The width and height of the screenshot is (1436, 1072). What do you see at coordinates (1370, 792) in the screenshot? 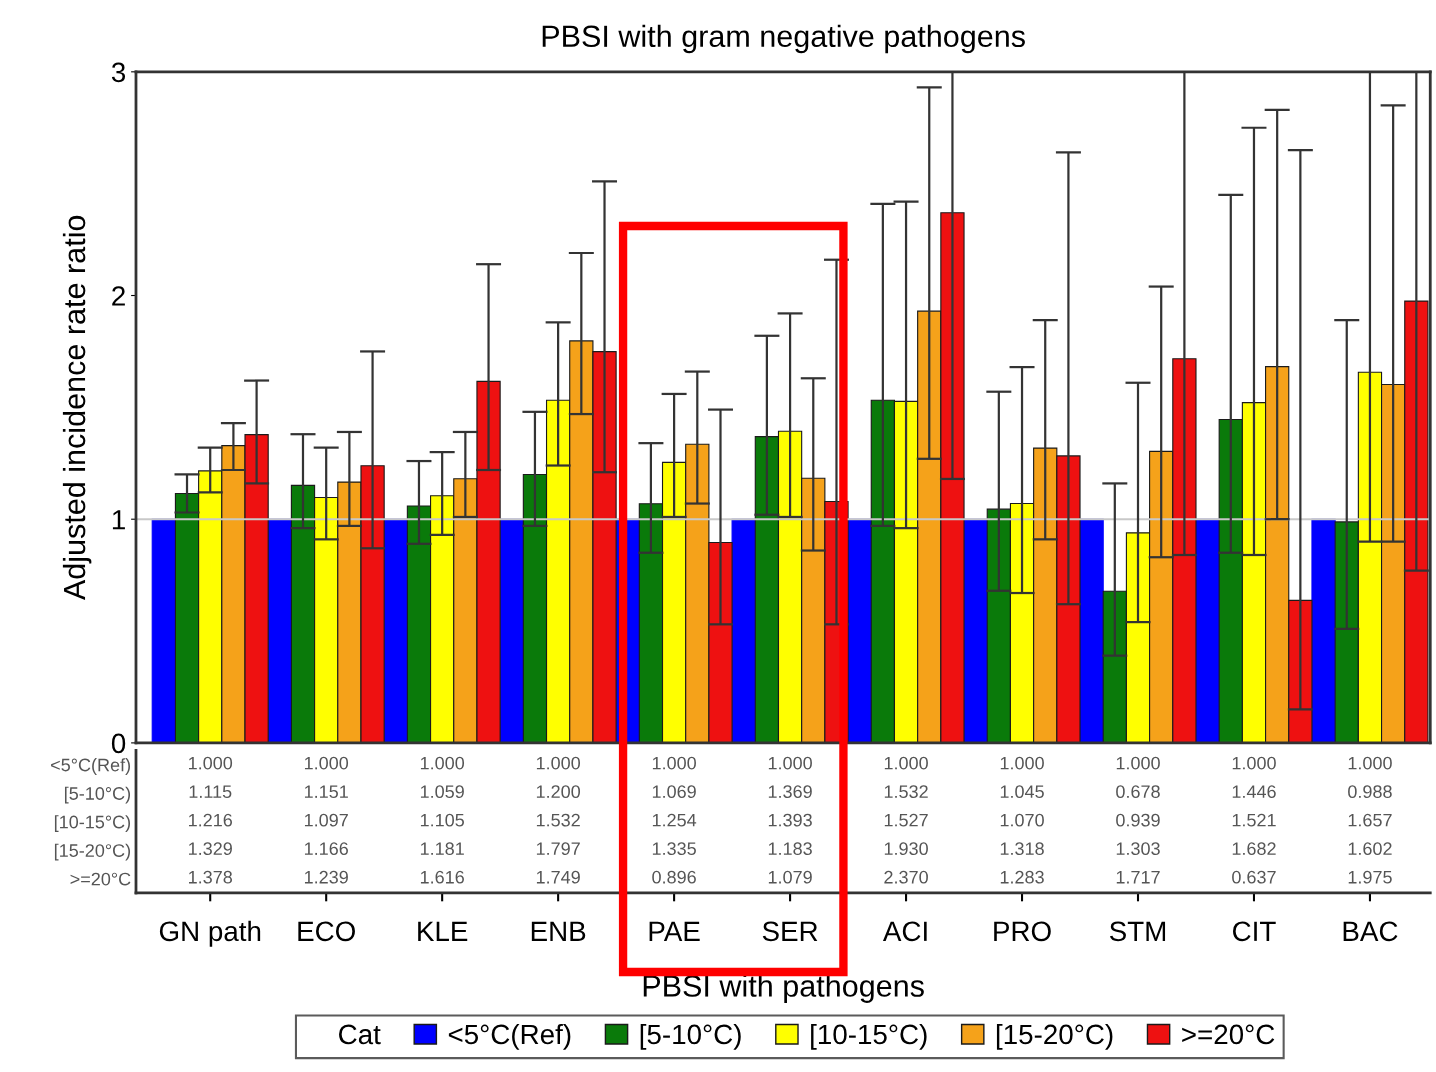
I see `data-label: 0.988` at bounding box center [1370, 792].